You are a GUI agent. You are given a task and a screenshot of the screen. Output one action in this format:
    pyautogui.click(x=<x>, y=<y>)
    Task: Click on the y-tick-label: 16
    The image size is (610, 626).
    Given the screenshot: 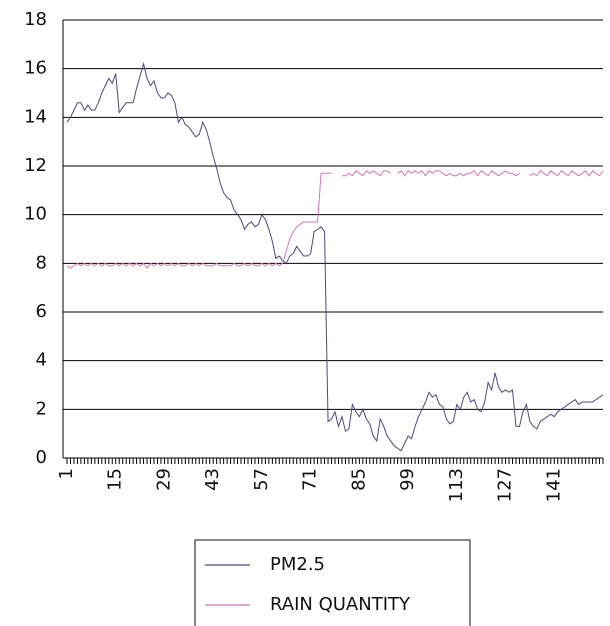 What is the action you would take?
    pyautogui.click(x=35, y=68)
    